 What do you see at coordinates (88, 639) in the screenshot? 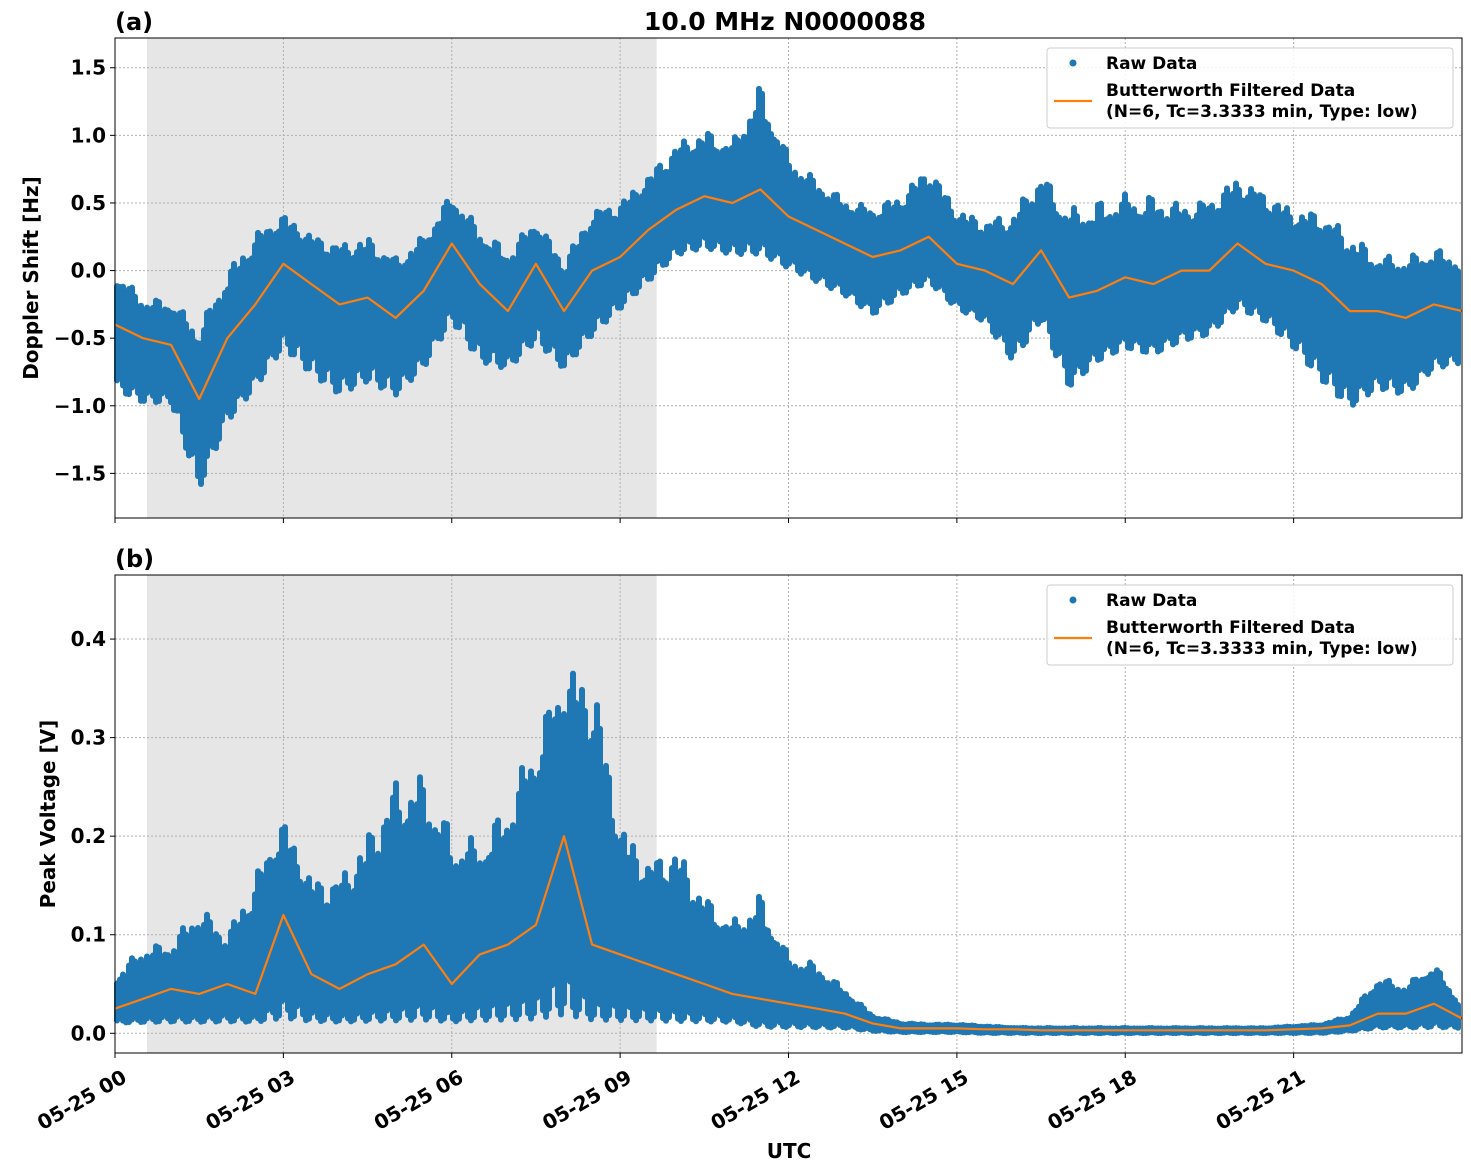
I see `y-tick-label: 0.4` at bounding box center [88, 639].